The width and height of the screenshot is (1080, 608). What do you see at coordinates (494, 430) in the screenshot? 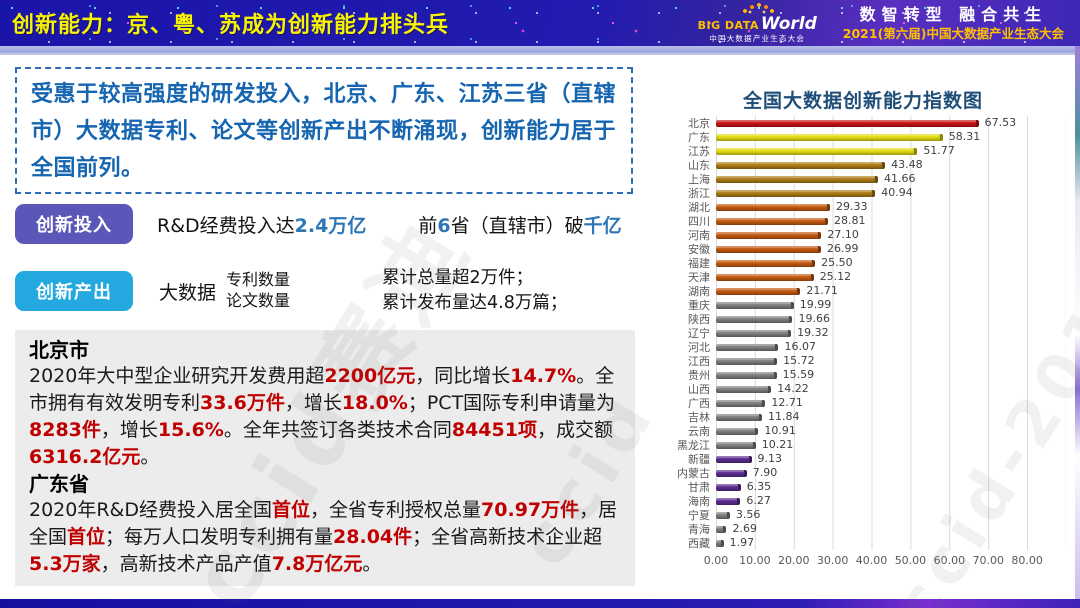
I see `highlighted-value: 84451项` at bounding box center [494, 430].